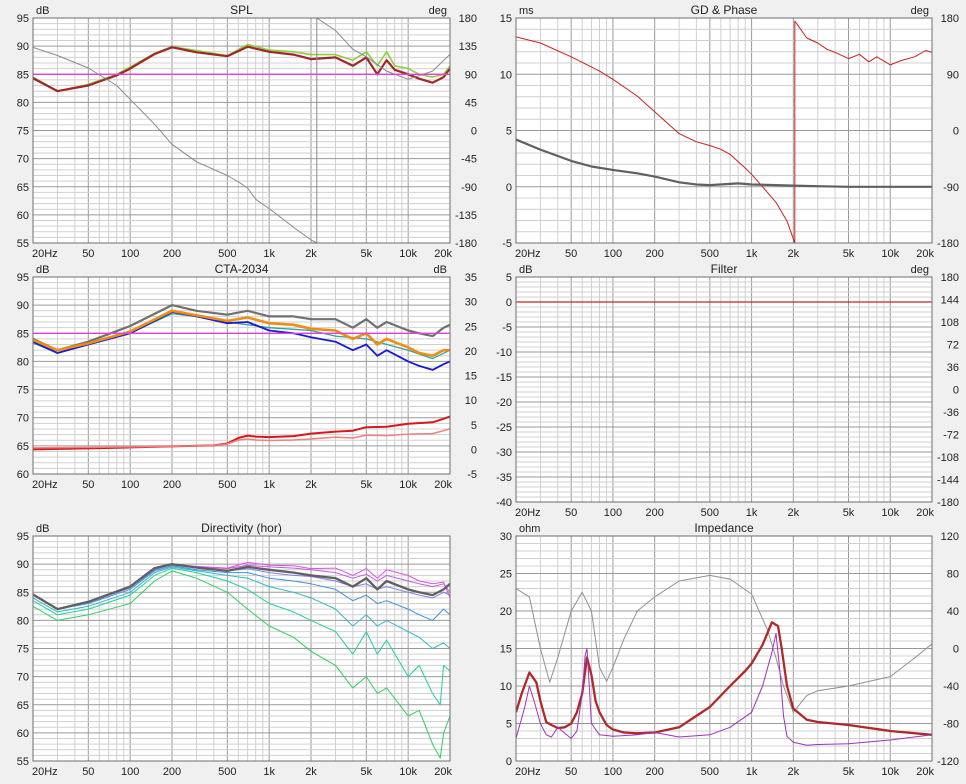 This screenshot has height=784, width=966. What do you see at coordinates (507, 328) in the screenshot?
I see `left-tick-label: -5` at bounding box center [507, 328].